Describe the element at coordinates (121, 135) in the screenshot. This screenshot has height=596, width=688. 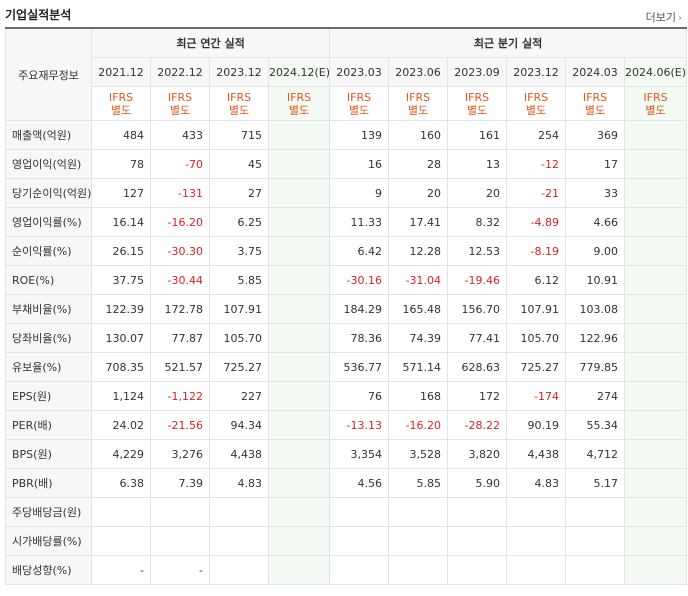
I see `value-cell: 484` at that location.